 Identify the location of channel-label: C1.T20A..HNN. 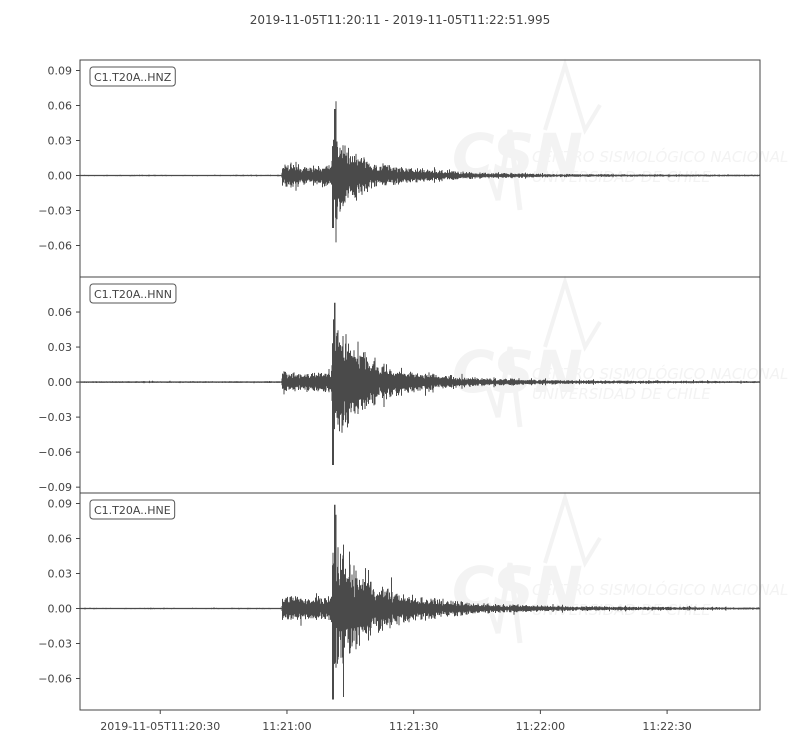
(133, 293).